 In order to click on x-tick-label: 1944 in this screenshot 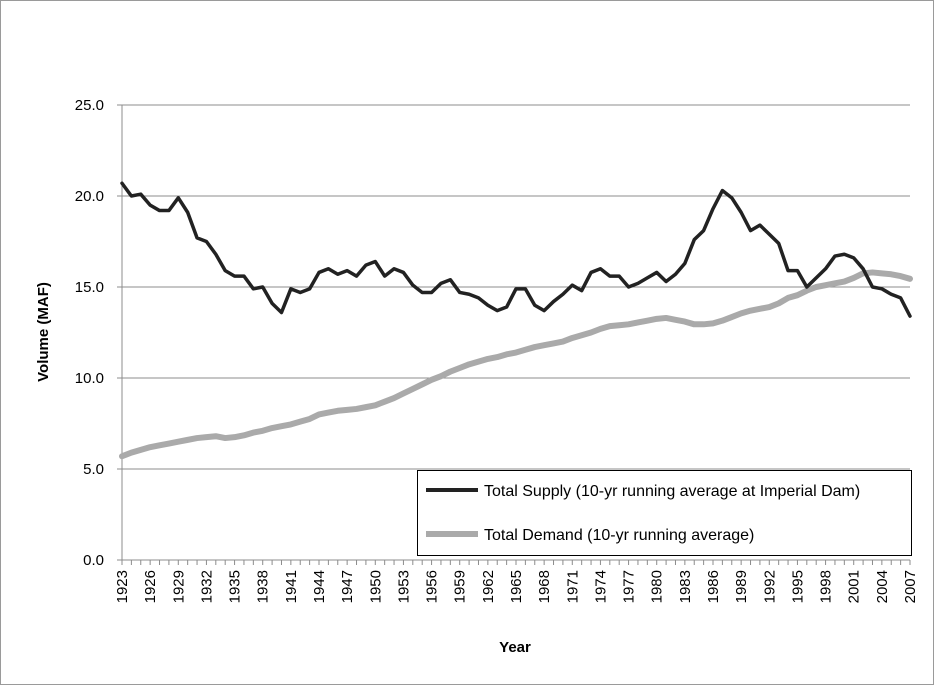, I will do `click(319, 586)`.